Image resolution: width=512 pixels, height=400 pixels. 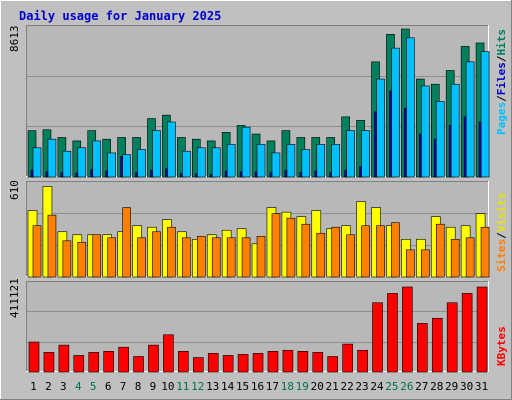 I want to click on day-label: 14, so click(x=228, y=386).